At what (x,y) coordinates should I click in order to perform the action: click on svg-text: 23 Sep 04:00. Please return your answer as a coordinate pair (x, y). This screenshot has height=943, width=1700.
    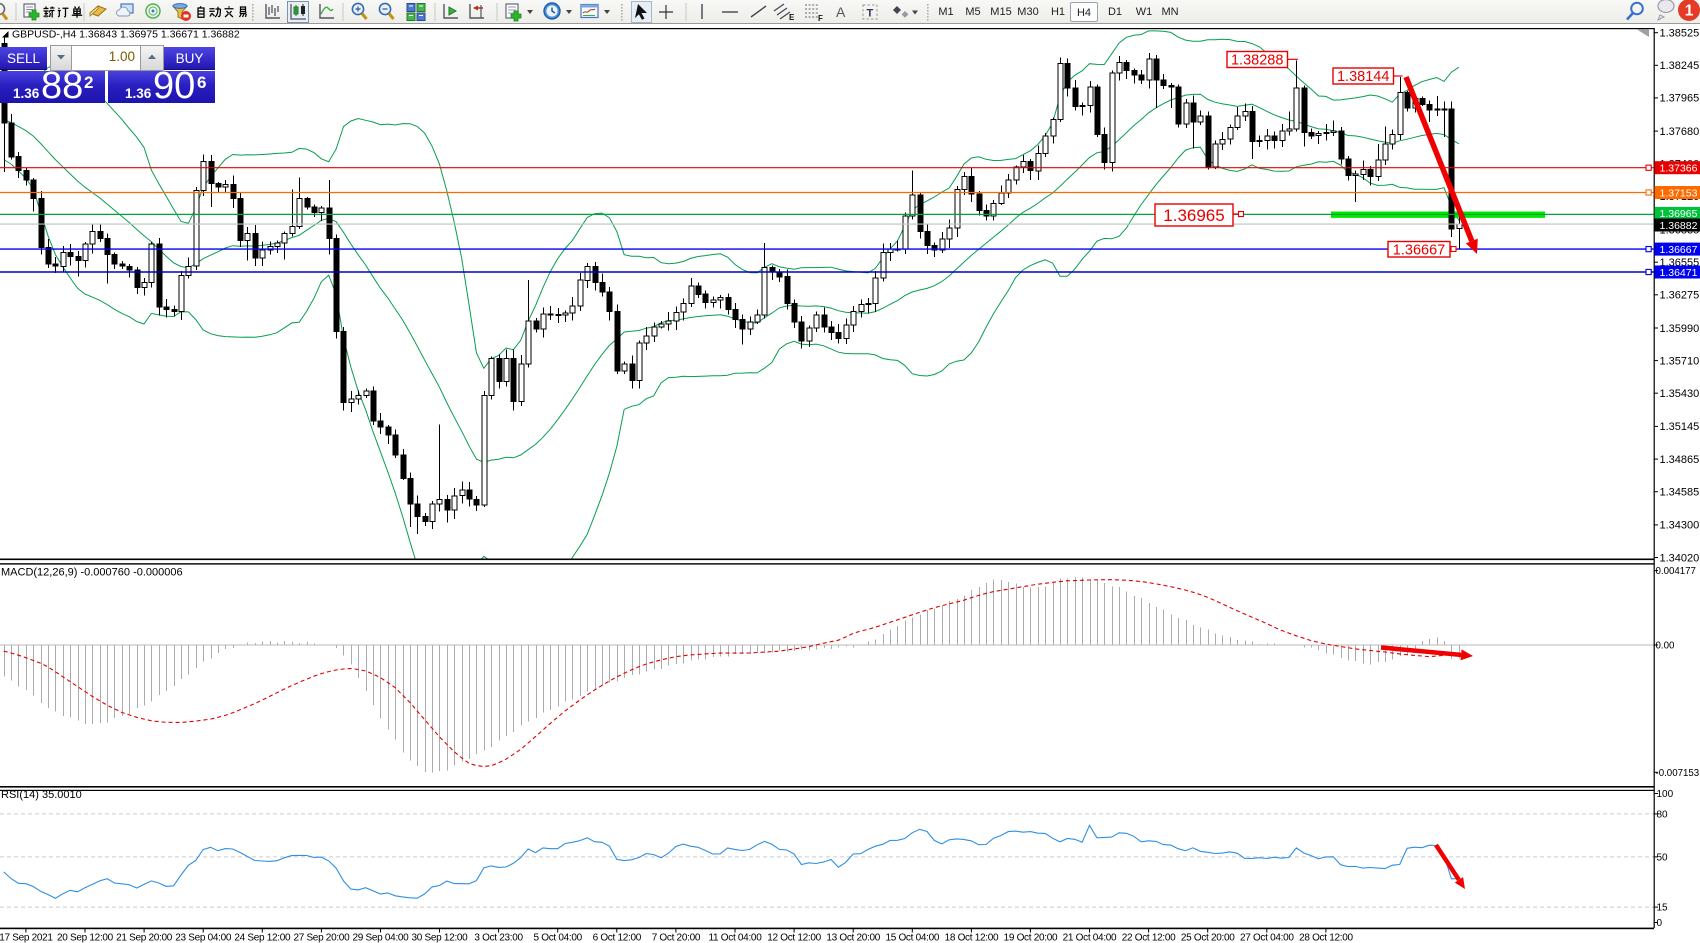
    Looking at the image, I should click on (203, 938).